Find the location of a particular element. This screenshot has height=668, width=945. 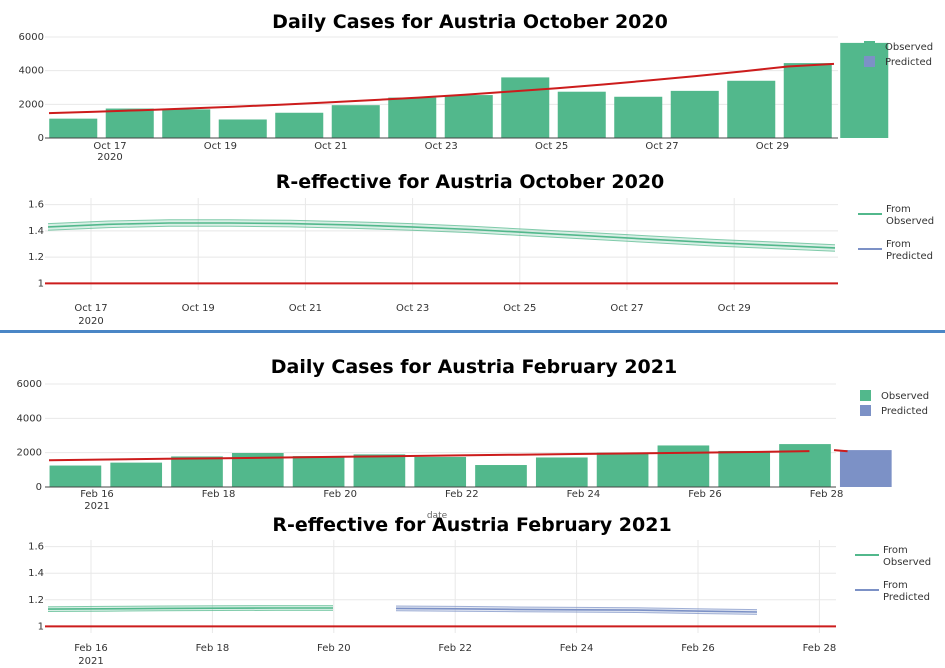

x-tick-label: Feb 18 is located at coordinates (213, 648).